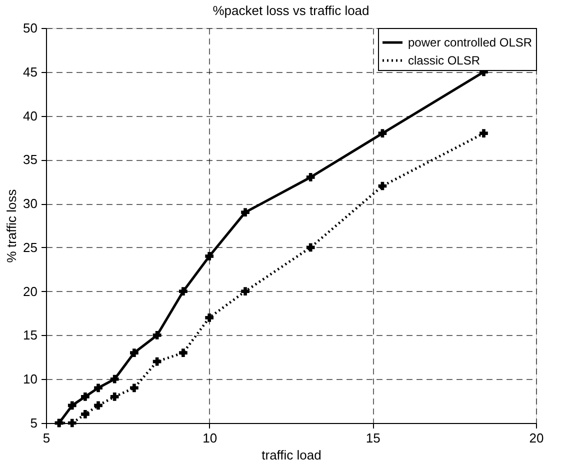  Describe the element at coordinates (30, 291) in the screenshot. I see `y-tick-label: 20` at that location.